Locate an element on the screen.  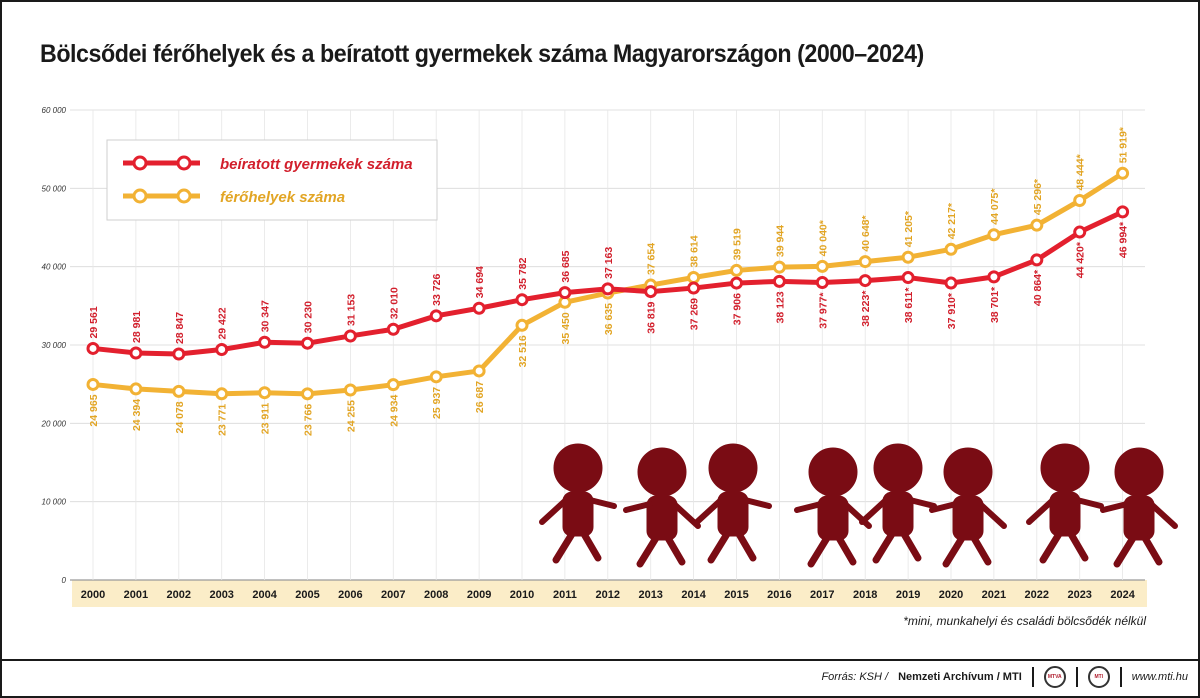
capacity-data-label: 51 919* is located at coordinates (1124, 144).